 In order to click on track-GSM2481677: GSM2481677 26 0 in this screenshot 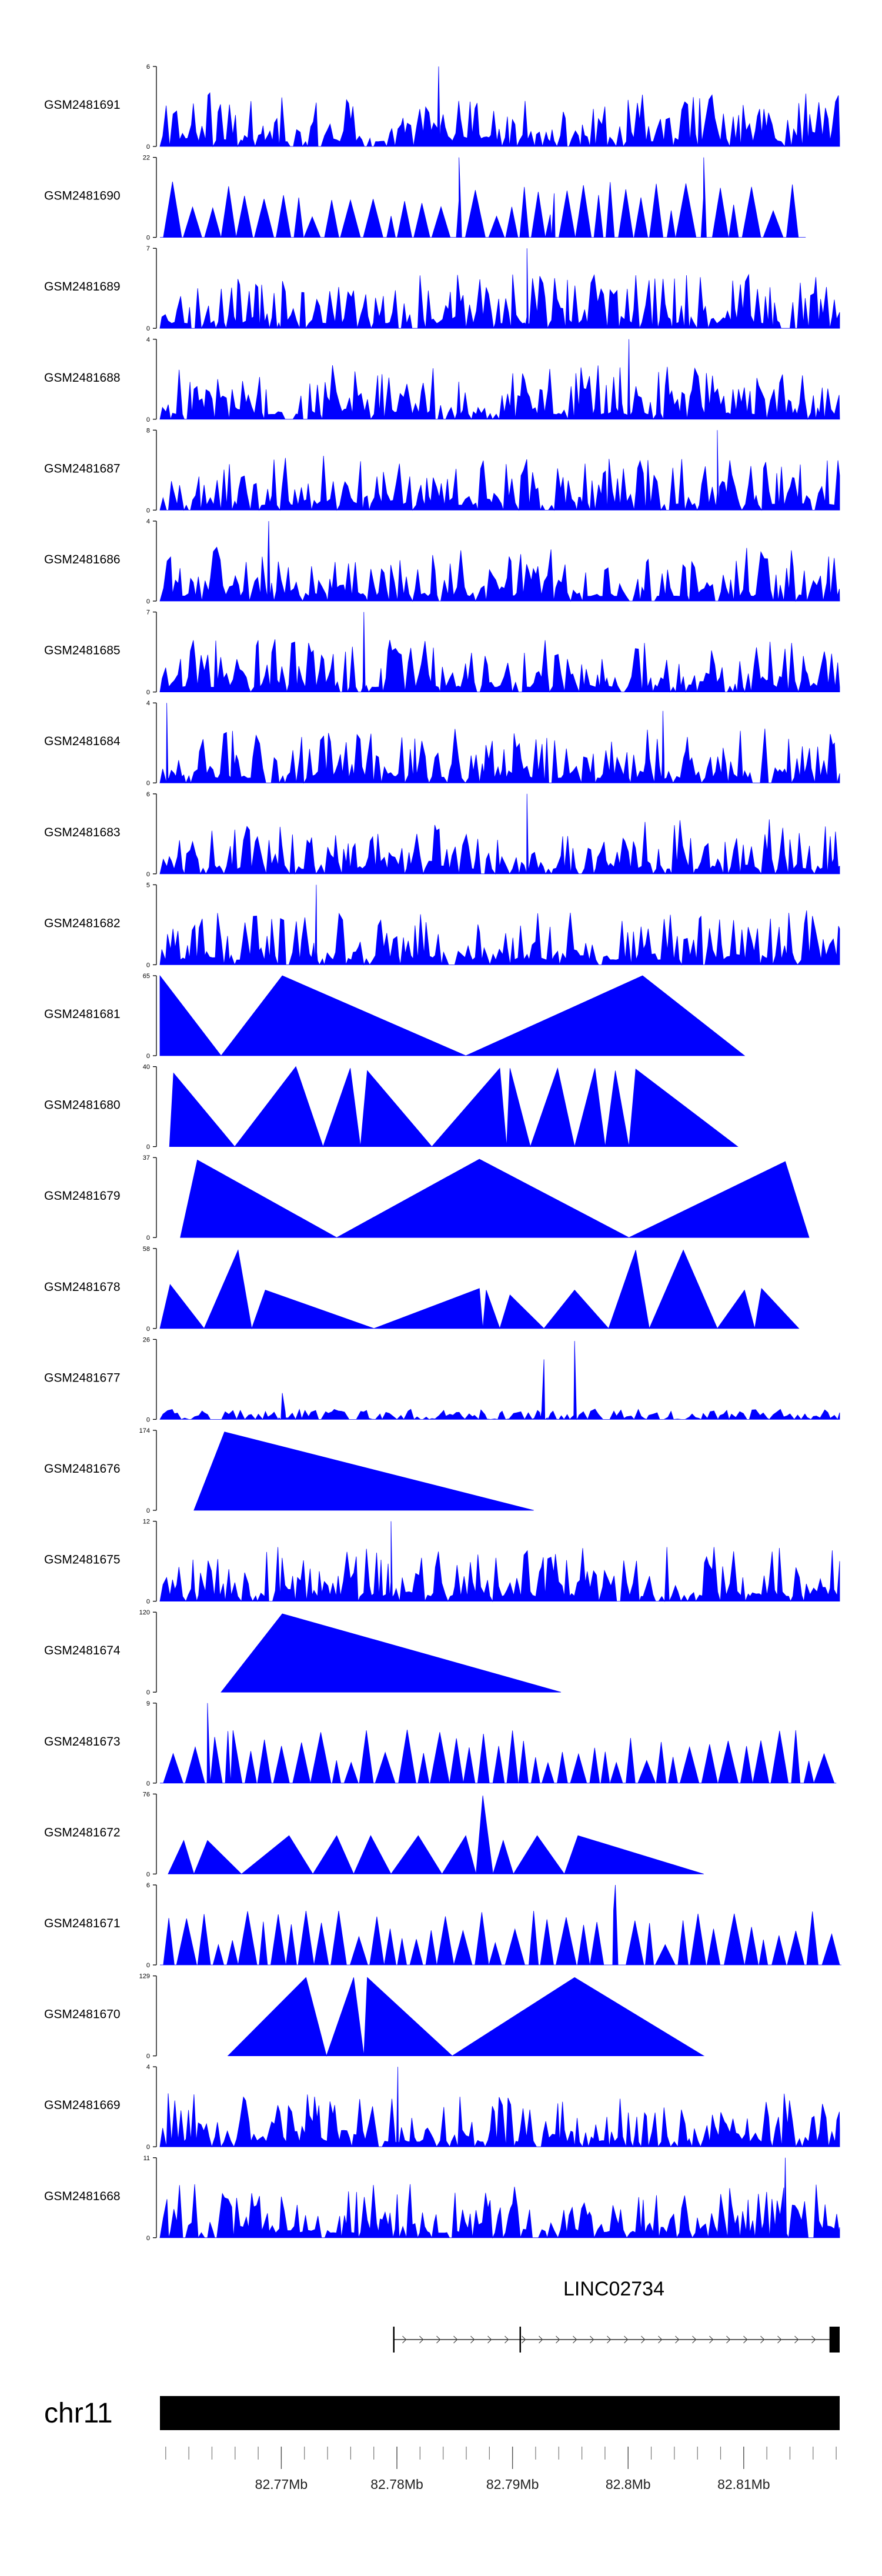, I will do `click(442, 1379)`.